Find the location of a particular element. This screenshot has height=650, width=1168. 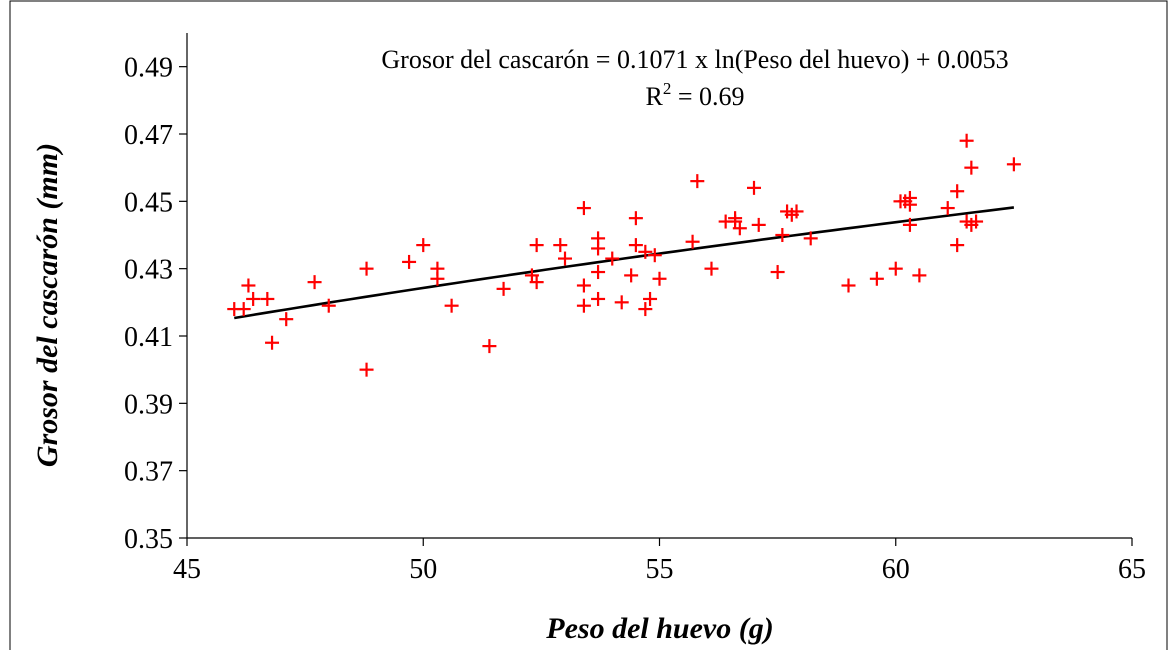

y-tick-label: 0.45 is located at coordinates (148, 202).